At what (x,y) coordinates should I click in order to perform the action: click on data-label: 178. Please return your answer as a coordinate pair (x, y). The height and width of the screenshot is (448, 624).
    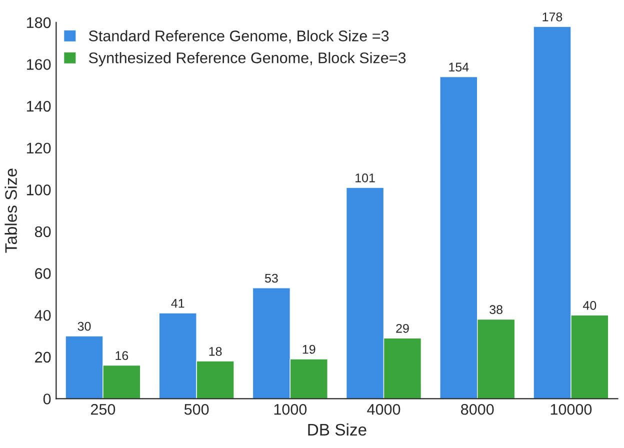
    Looking at the image, I should click on (552, 17).